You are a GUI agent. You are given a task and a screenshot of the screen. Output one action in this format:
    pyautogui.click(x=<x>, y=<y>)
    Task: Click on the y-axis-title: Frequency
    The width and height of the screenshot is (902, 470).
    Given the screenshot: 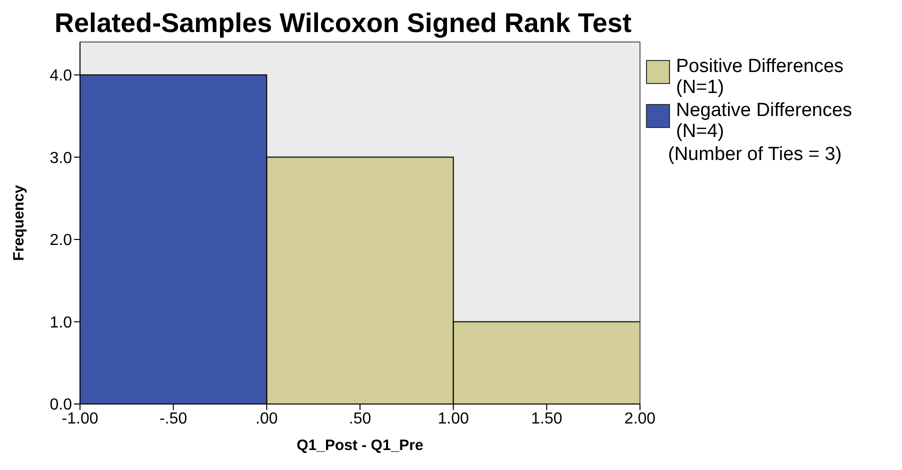 What is the action you would take?
    pyautogui.click(x=19, y=222)
    